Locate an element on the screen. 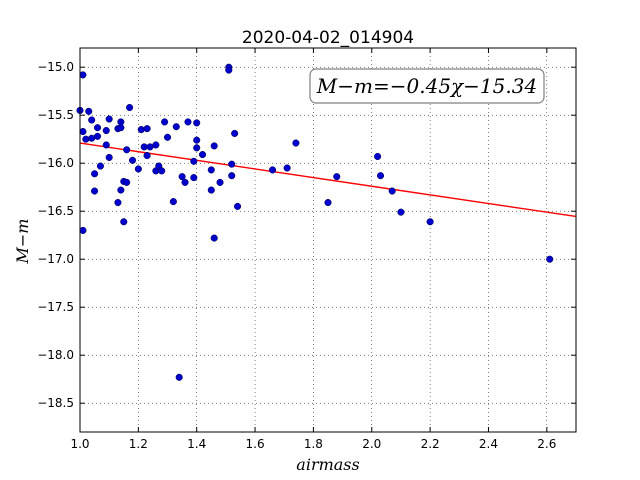 Image resolution: width=640 pixels, height=480 pixels. x-tick-labels: 1.0 1.2 1.4 1.6 1.8 2.0 2.2 2.4 2.6 is located at coordinates (313, 444).